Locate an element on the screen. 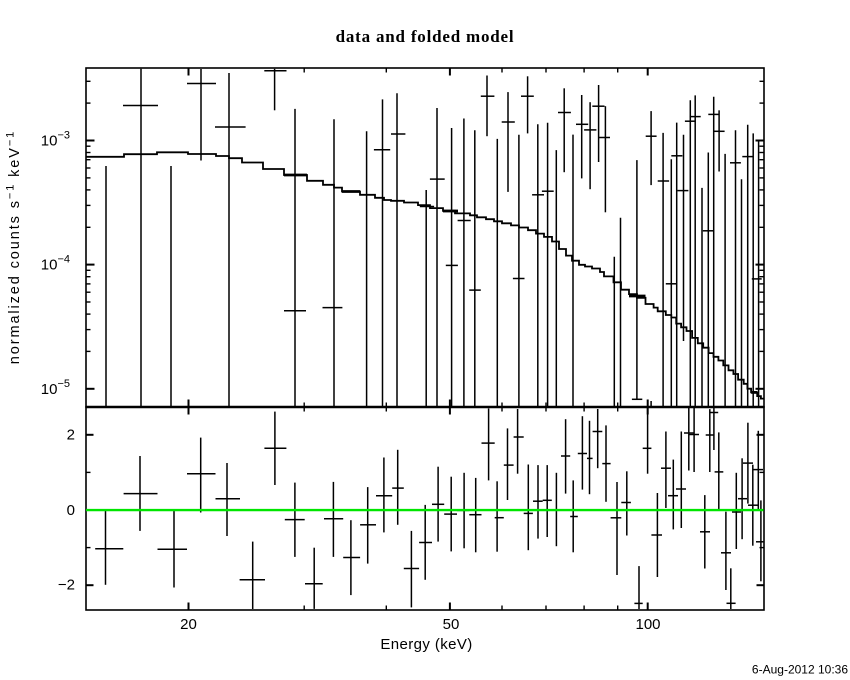 The image size is (850, 680). svg-text: 100 is located at coordinates (647, 624).